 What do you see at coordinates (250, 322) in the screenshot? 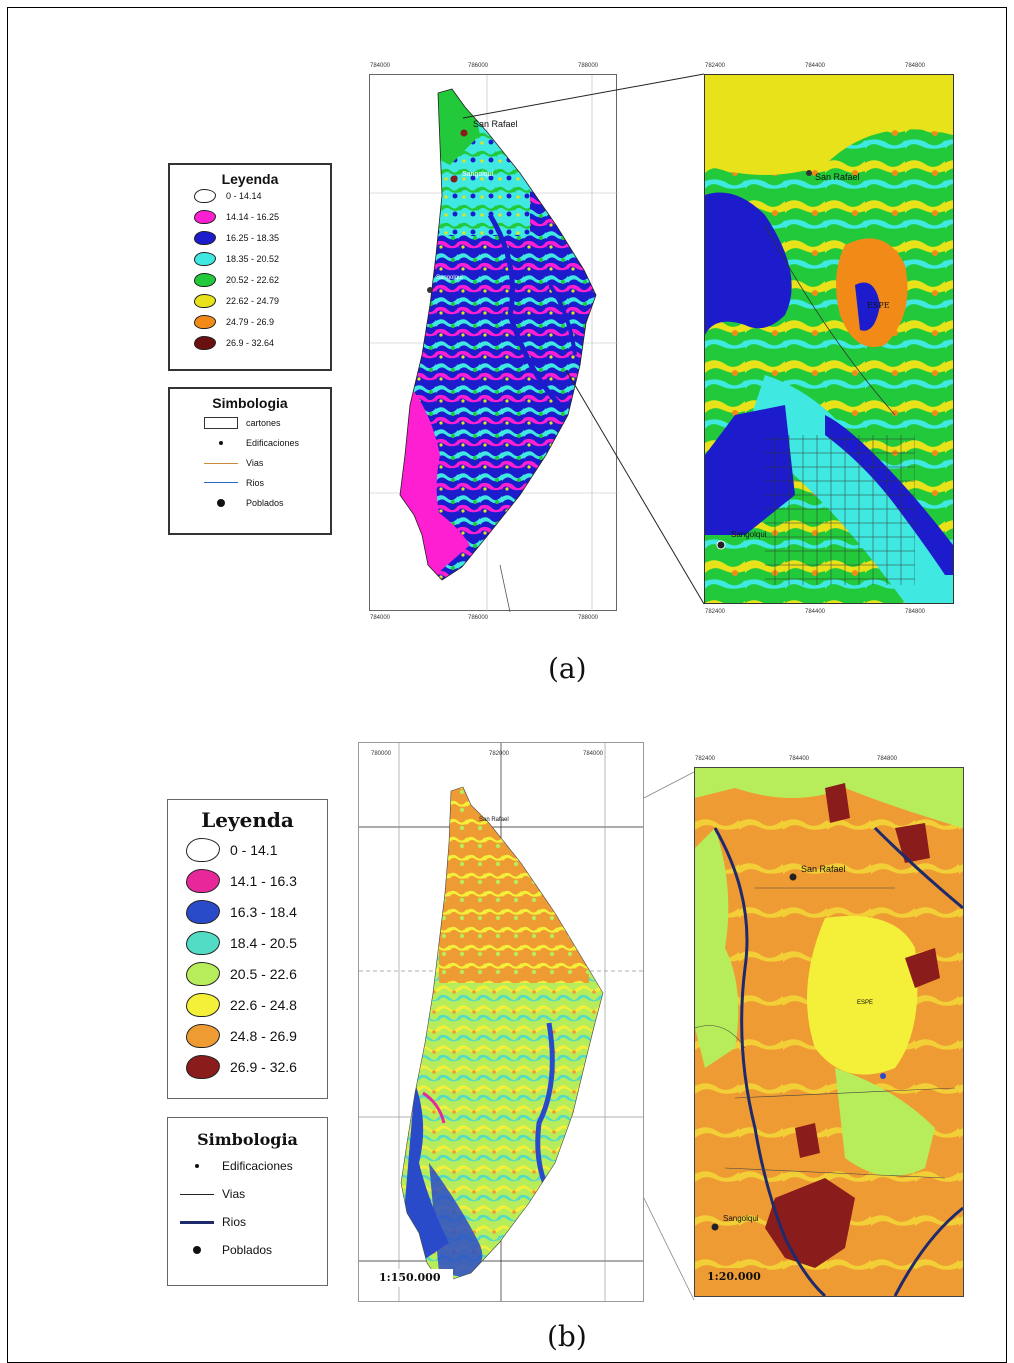
I see `legend-a-label: 24.79 - 26.9` at bounding box center [250, 322].